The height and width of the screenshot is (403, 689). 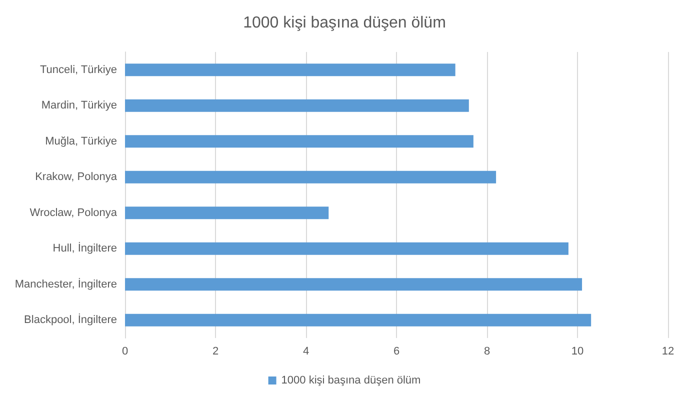 What do you see at coordinates (396, 352) in the screenshot?
I see `x-tick-label: 6` at bounding box center [396, 352].